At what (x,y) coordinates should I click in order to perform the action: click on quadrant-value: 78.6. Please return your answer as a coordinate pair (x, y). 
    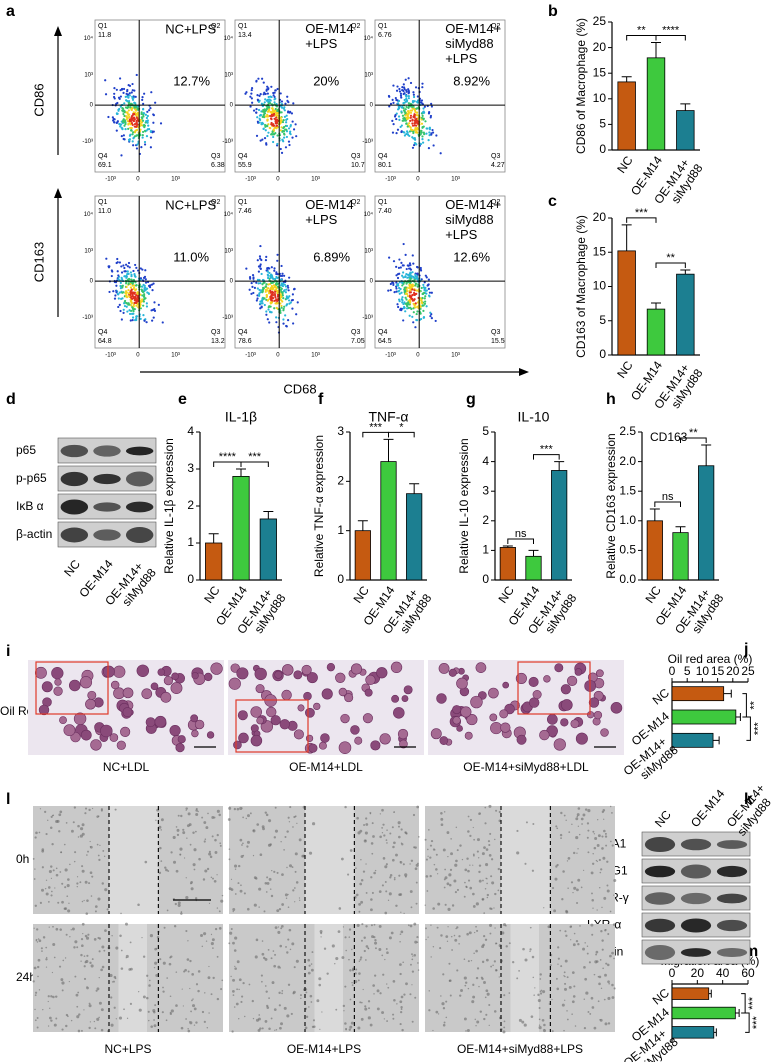
    Looking at the image, I should click on (245, 341).